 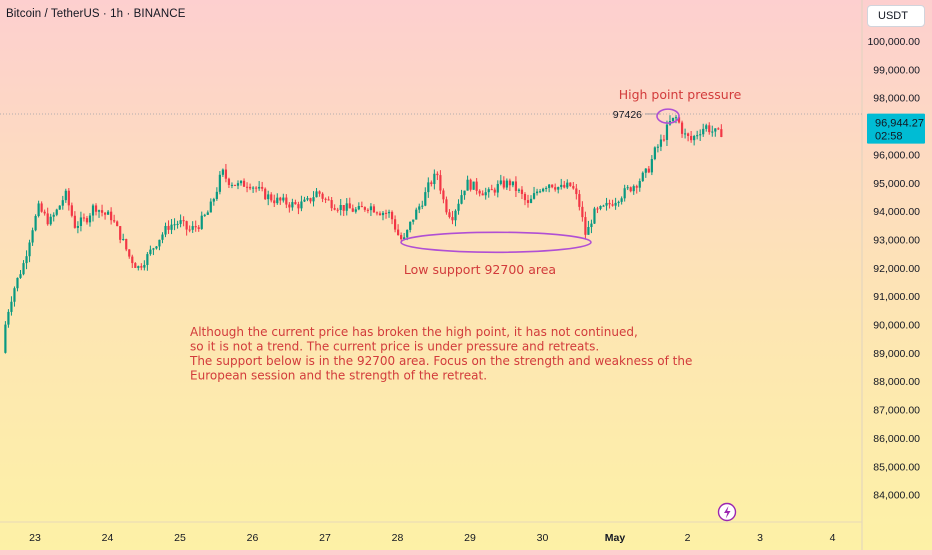 I want to click on y-tick-label: 98,000.00, so click(x=896, y=99).